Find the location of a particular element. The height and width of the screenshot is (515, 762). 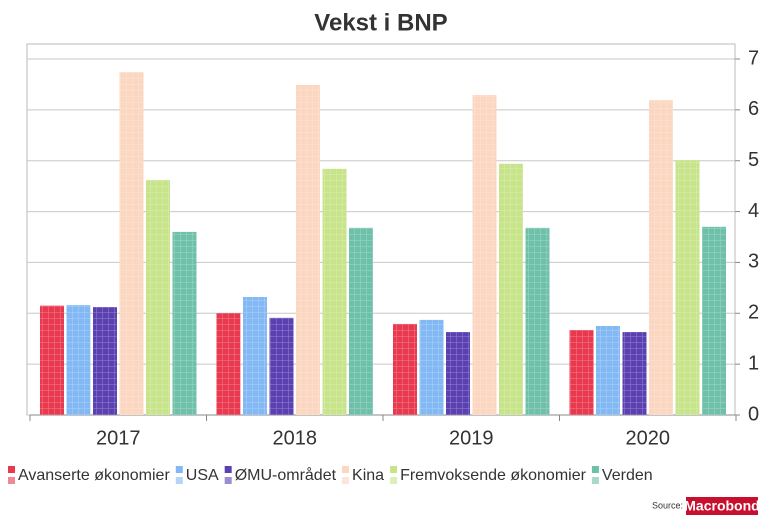

x-tick-label: 2020 is located at coordinates (648, 438).